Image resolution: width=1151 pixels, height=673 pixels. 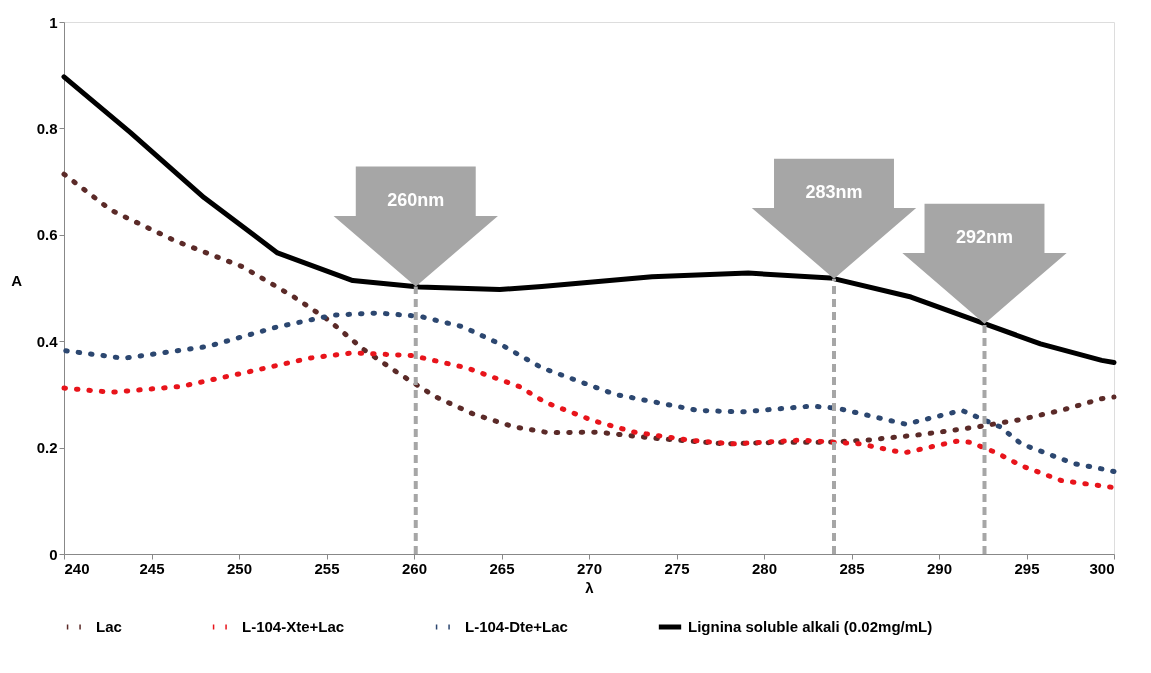 I want to click on legend-label: L-104-Xte+Lac, so click(x=293, y=626).